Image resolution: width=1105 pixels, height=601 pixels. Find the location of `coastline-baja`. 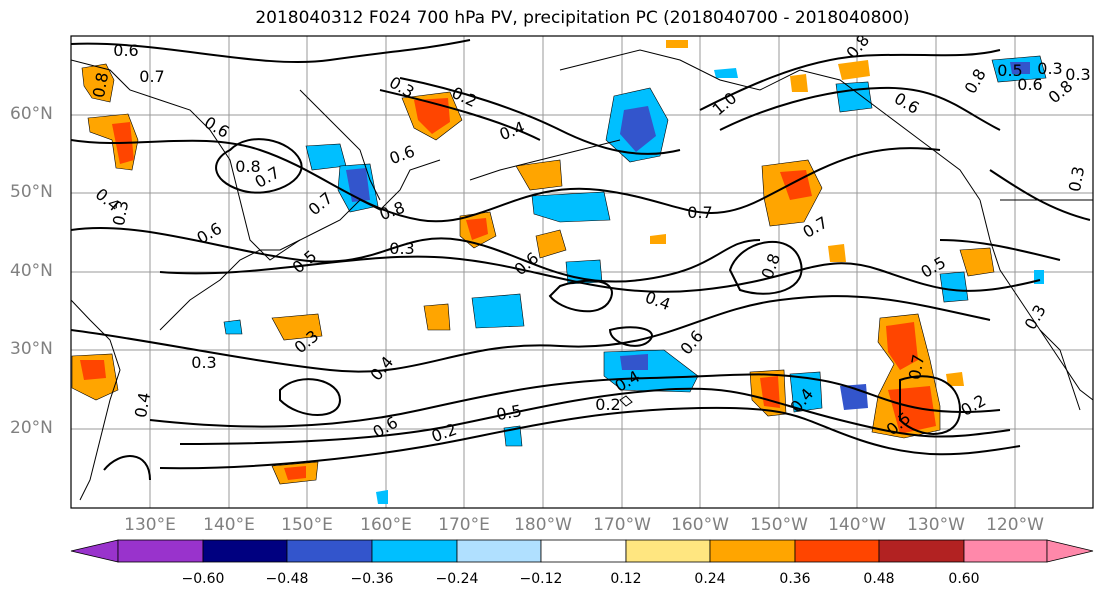

coastline-baja is located at coordinates (1060, 370).